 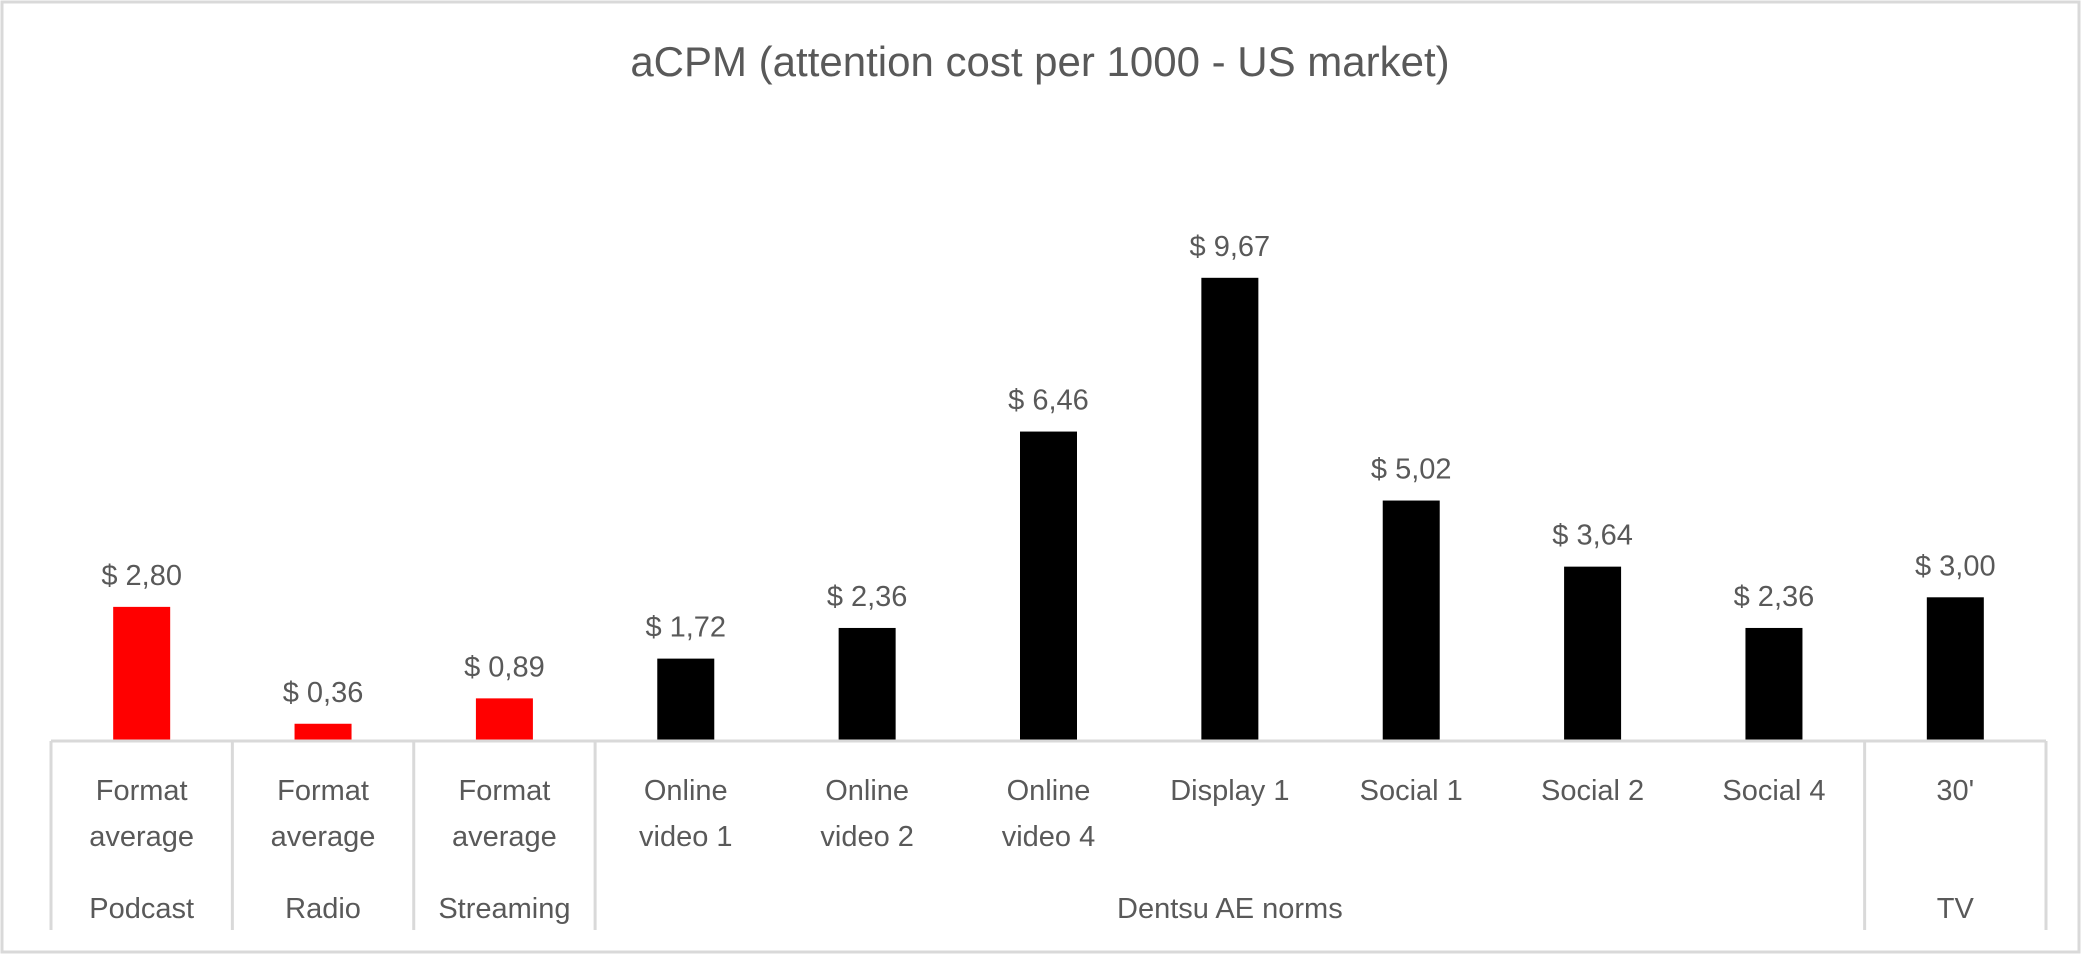 What do you see at coordinates (1955, 791) in the screenshot?
I see `category-label: 30'` at bounding box center [1955, 791].